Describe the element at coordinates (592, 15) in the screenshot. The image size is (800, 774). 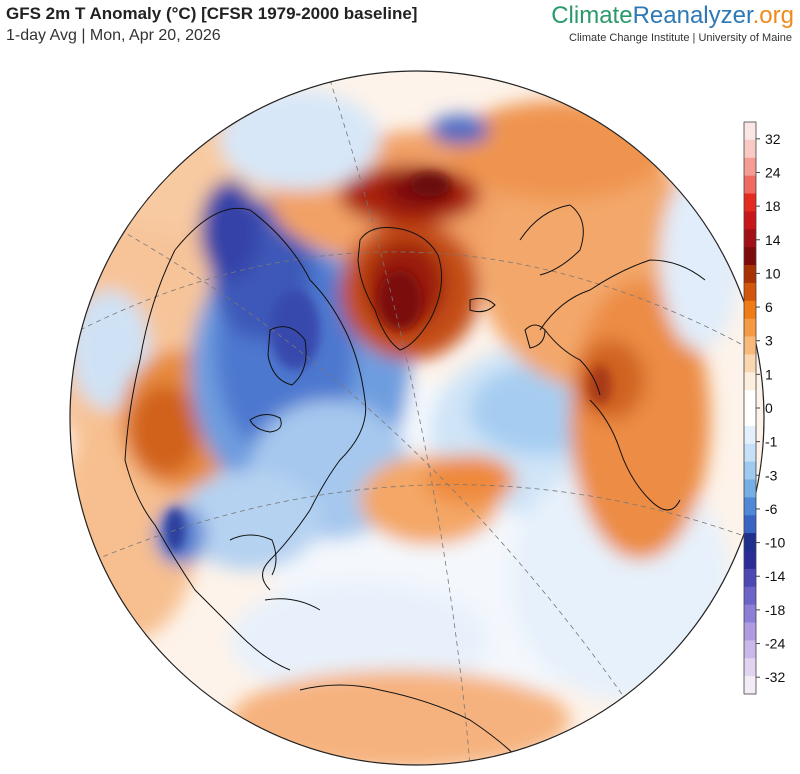
I see `brand-logo-part-climate: Climate` at that location.